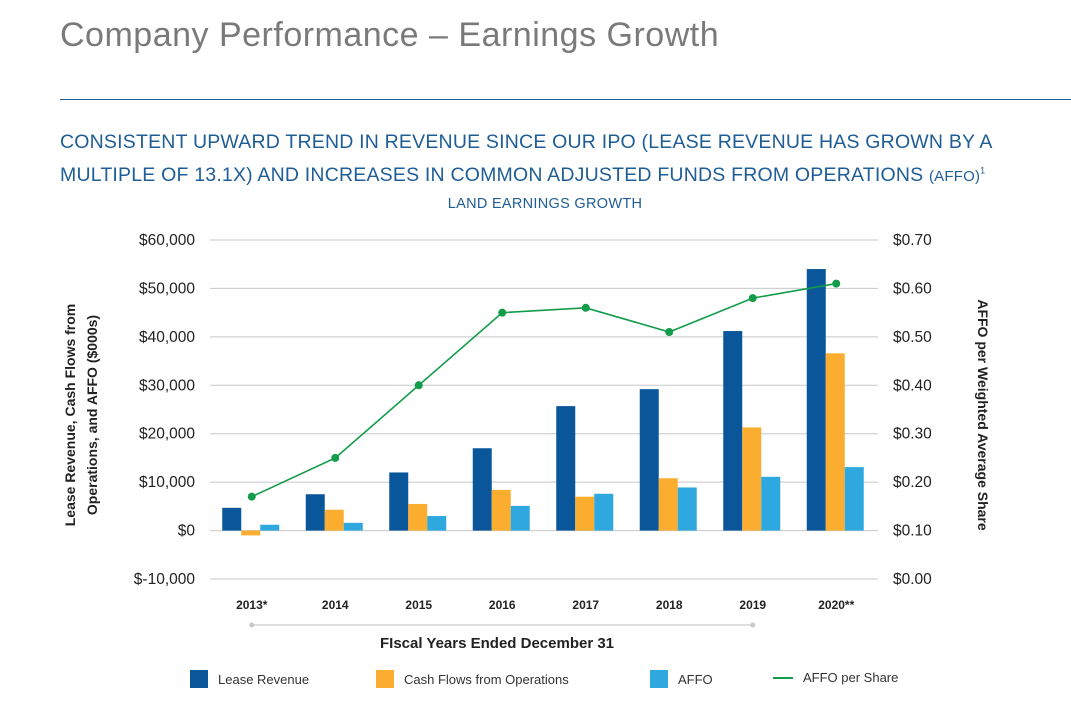 The image size is (1071, 701). Describe the element at coordinates (165, 579) in the screenshot. I see `left-tick-label: $-10,000` at that location.